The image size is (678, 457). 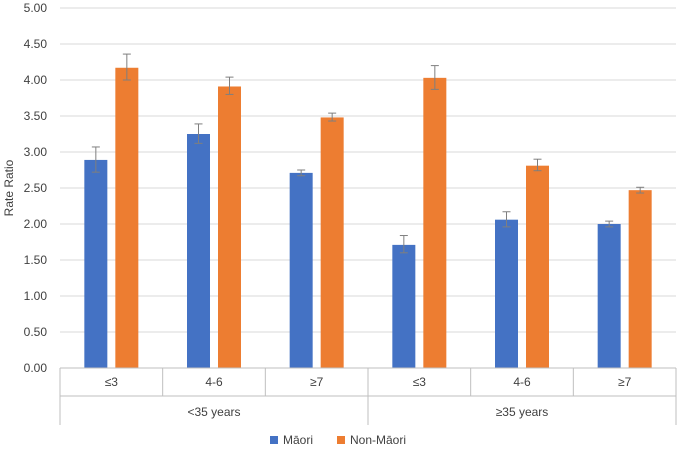 I want to click on legend: Māori Non-Māori, so click(x=338, y=440).